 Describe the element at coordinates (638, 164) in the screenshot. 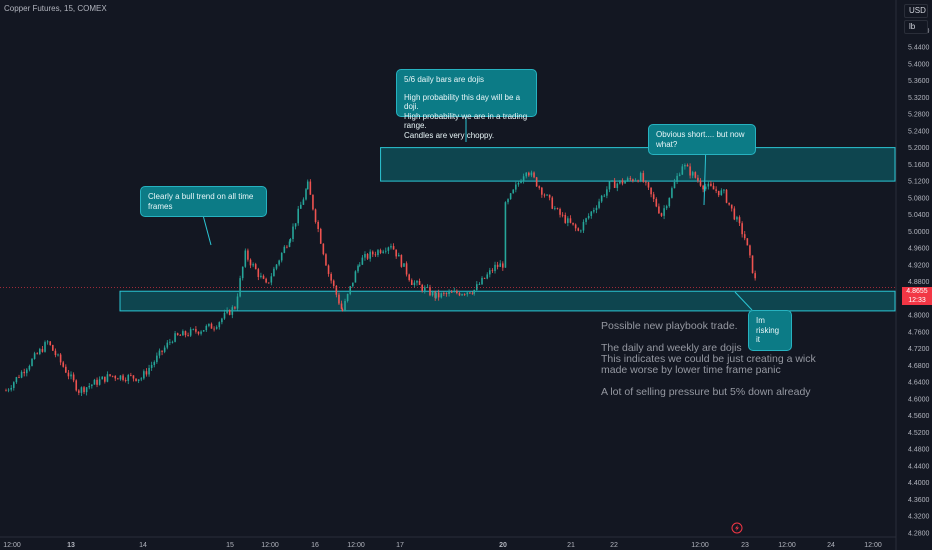

I see `zone-resistance` at that location.